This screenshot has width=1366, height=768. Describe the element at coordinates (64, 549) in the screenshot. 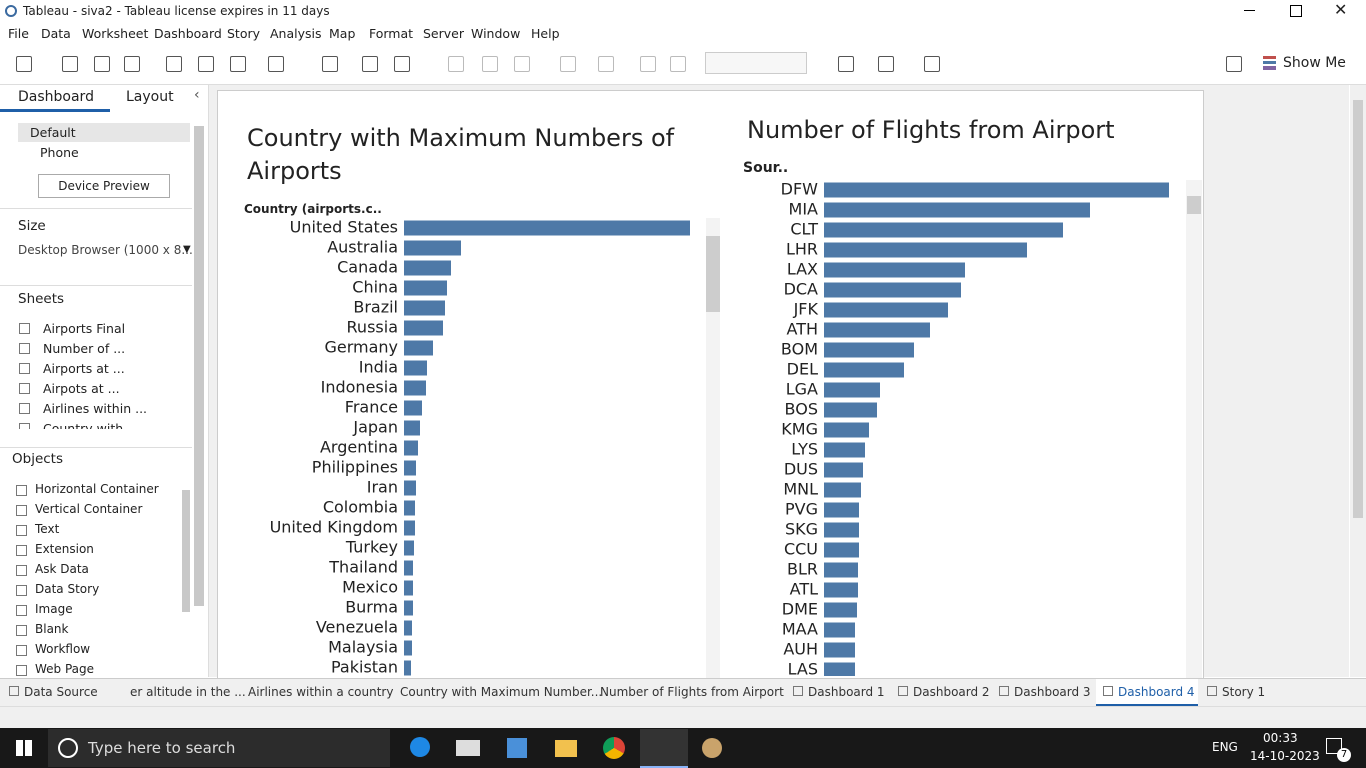

I see `object-item: Extension` at that location.